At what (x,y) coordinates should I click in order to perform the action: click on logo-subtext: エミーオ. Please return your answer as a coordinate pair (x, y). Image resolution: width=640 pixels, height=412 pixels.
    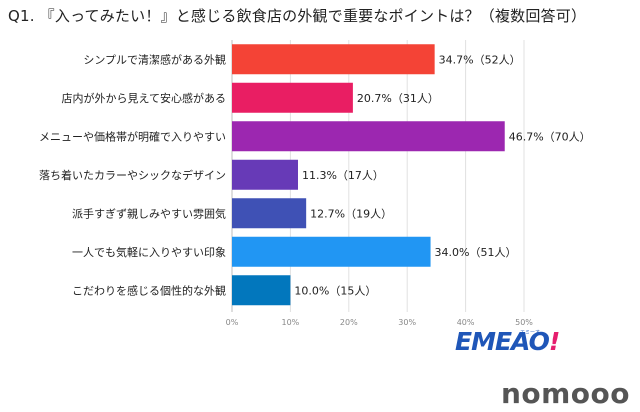
    Looking at the image, I should click on (530, 333).